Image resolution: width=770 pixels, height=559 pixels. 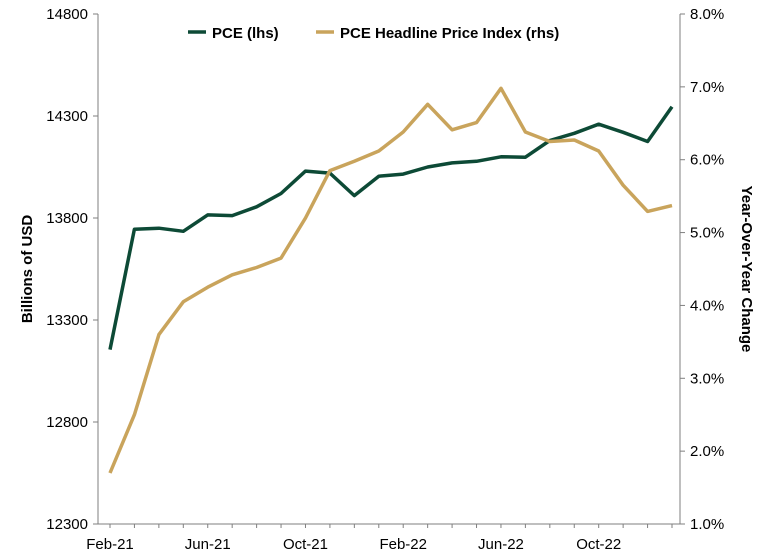 What do you see at coordinates (707, 14) in the screenshot?
I see `y-tick-label-right: 8.0%` at bounding box center [707, 14].